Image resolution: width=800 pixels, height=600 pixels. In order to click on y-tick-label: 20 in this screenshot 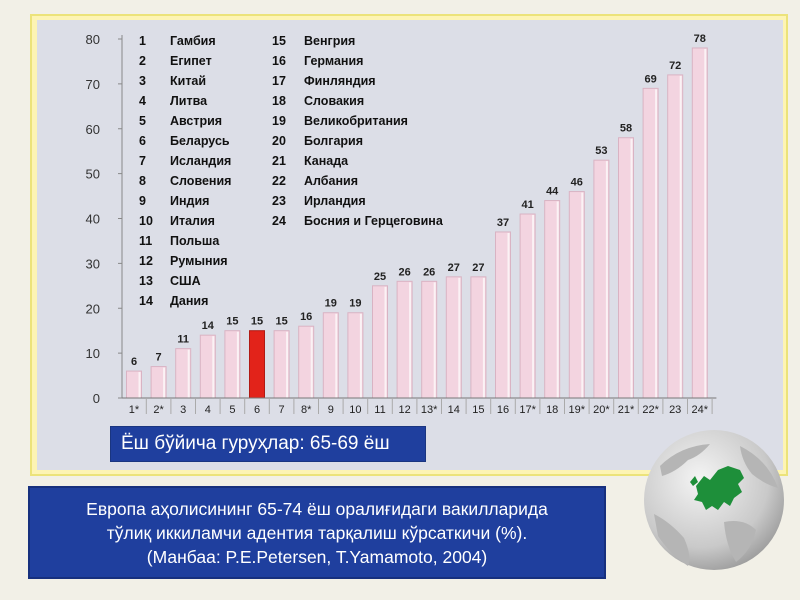, I will do `click(93, 308)`.